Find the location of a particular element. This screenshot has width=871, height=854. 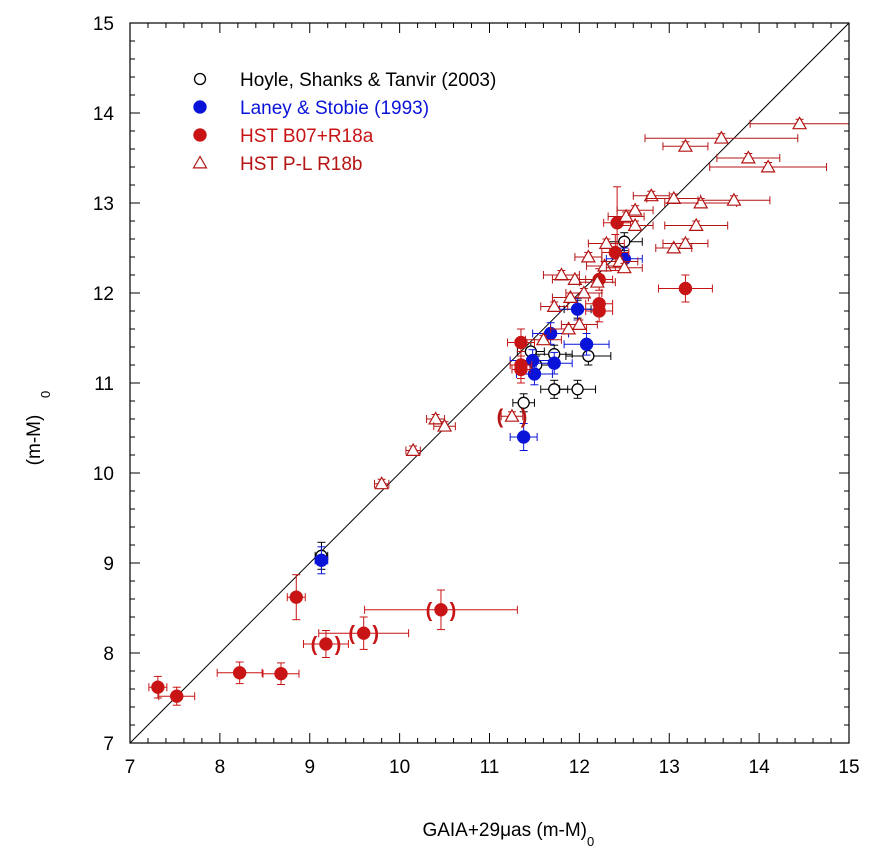

x-tick-label: 14 is located at coordinates (760, 767).